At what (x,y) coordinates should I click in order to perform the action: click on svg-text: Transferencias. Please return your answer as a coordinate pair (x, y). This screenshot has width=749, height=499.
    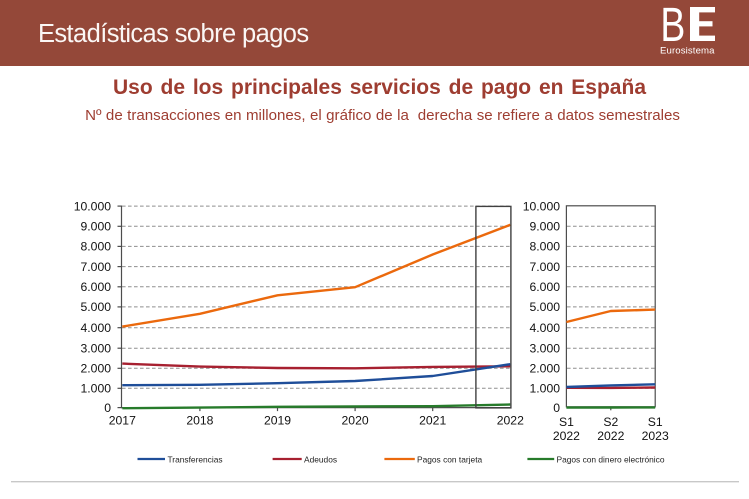
    Looking at the image, I should click on (195, 460).